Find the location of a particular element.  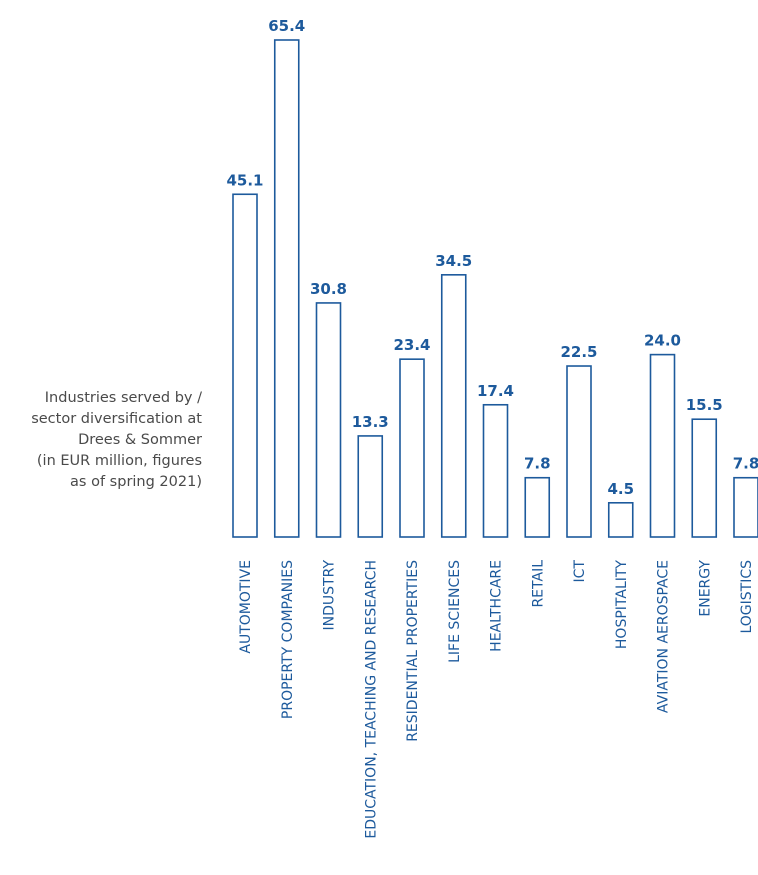

value-label: 30.8 is located at coordinates (328, 289).